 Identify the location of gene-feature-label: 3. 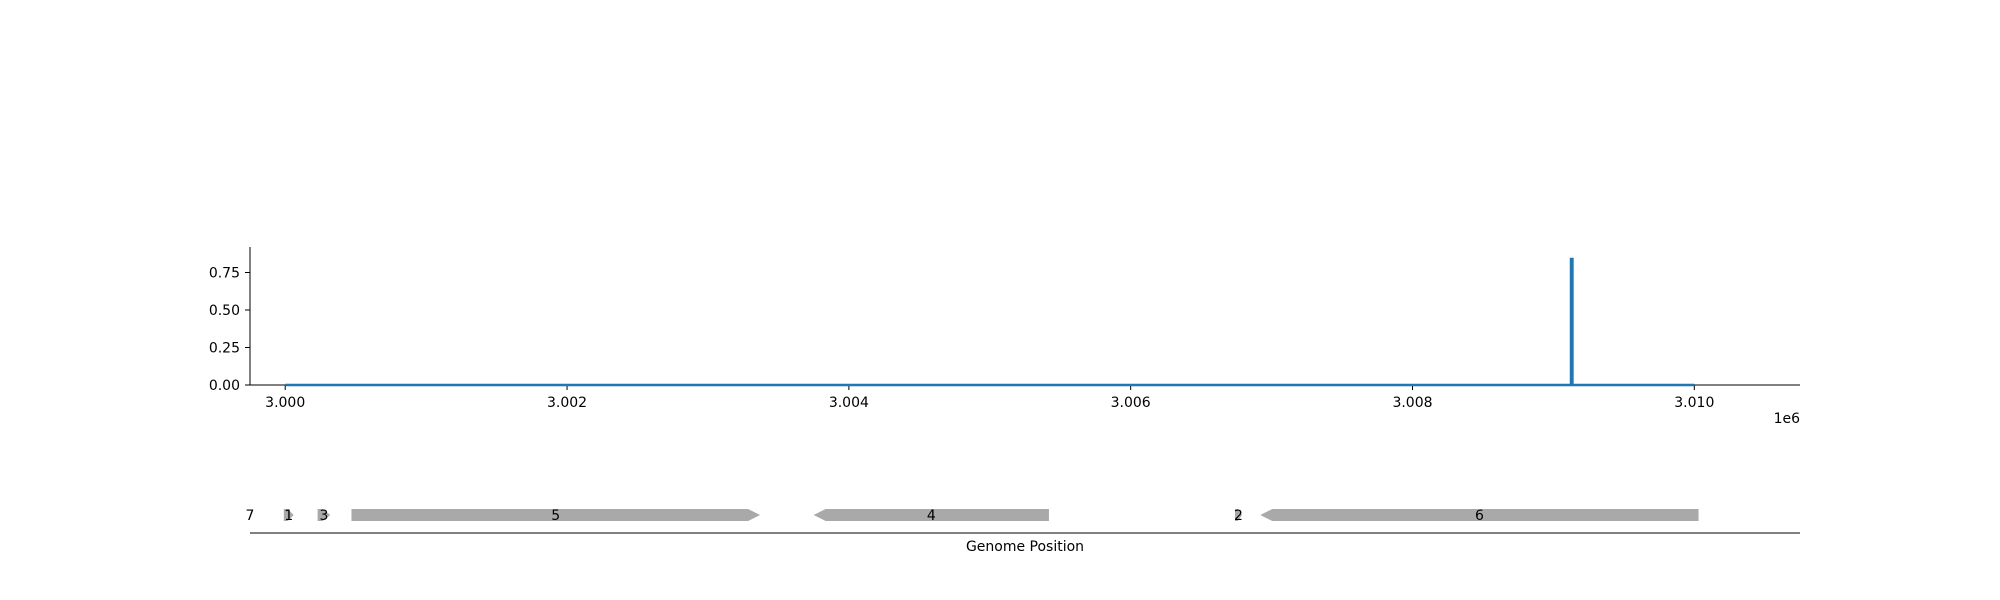
(324, 516).